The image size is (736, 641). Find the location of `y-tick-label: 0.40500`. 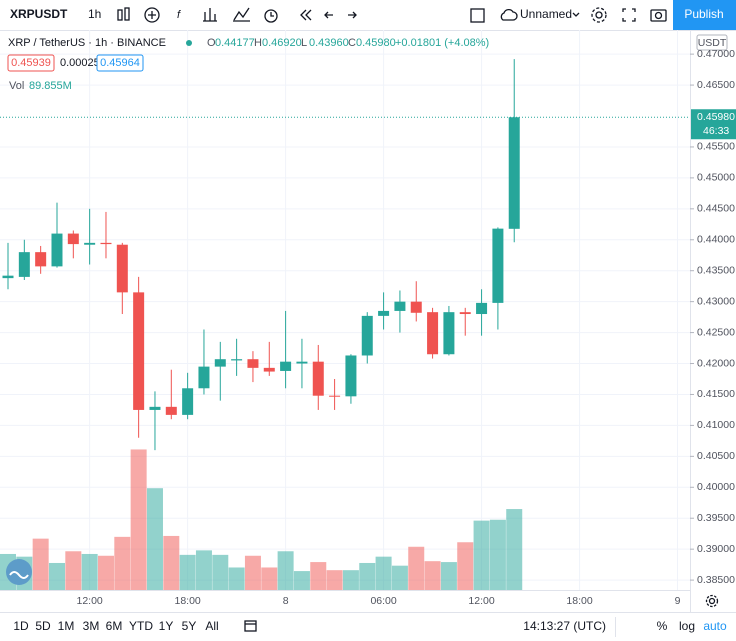

y-tick-label: 0.40500 is located at coordinates (716, 456).